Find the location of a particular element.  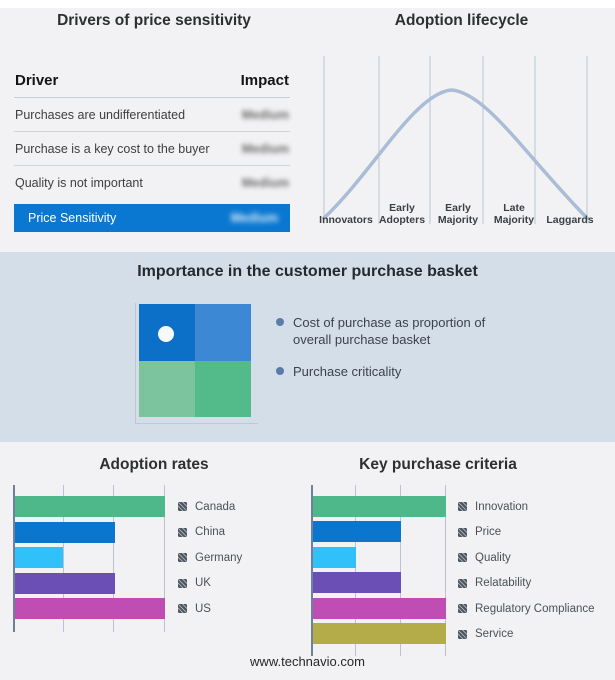

table-row: Quality is not important Medium is located at coordinates (152, 183).